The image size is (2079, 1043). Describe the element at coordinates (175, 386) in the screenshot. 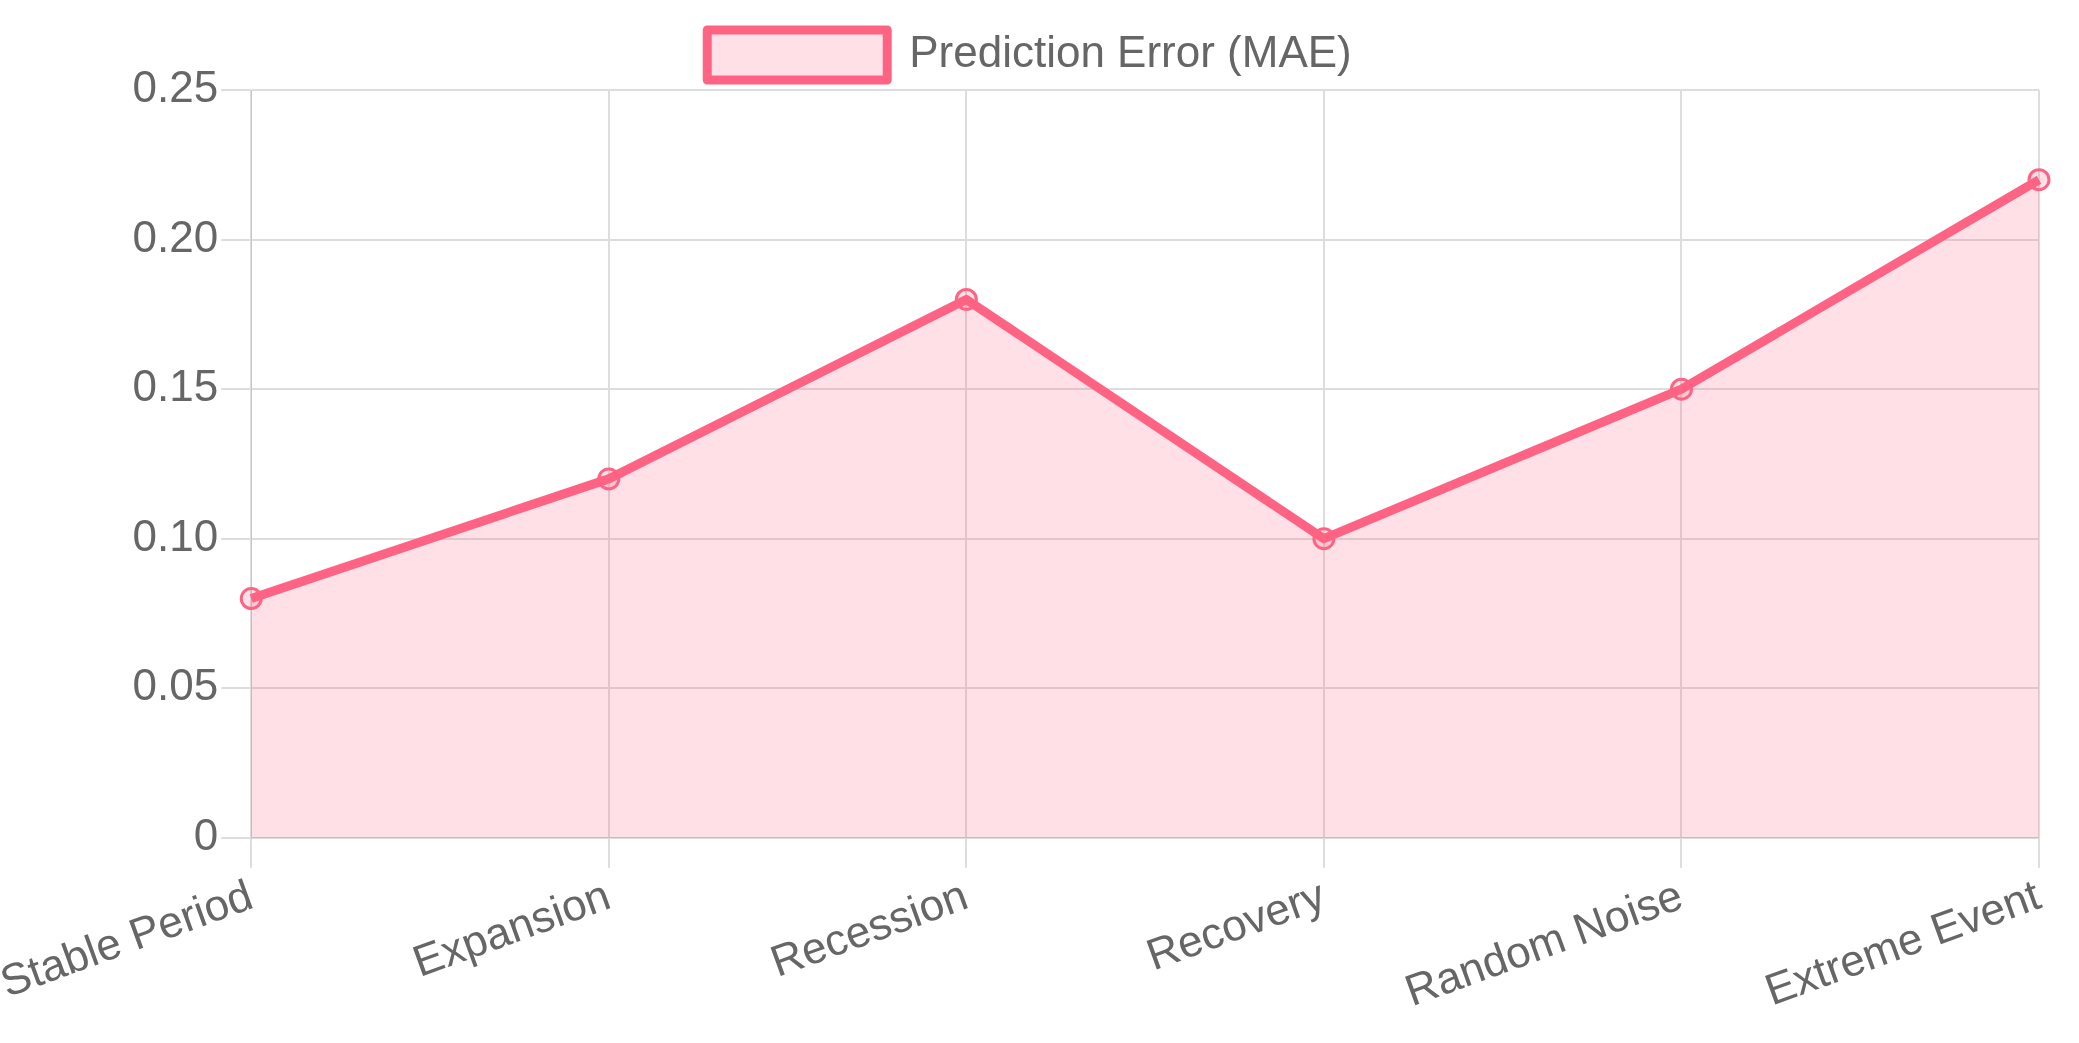

I see `y-tick-label: 0.15` at that location.